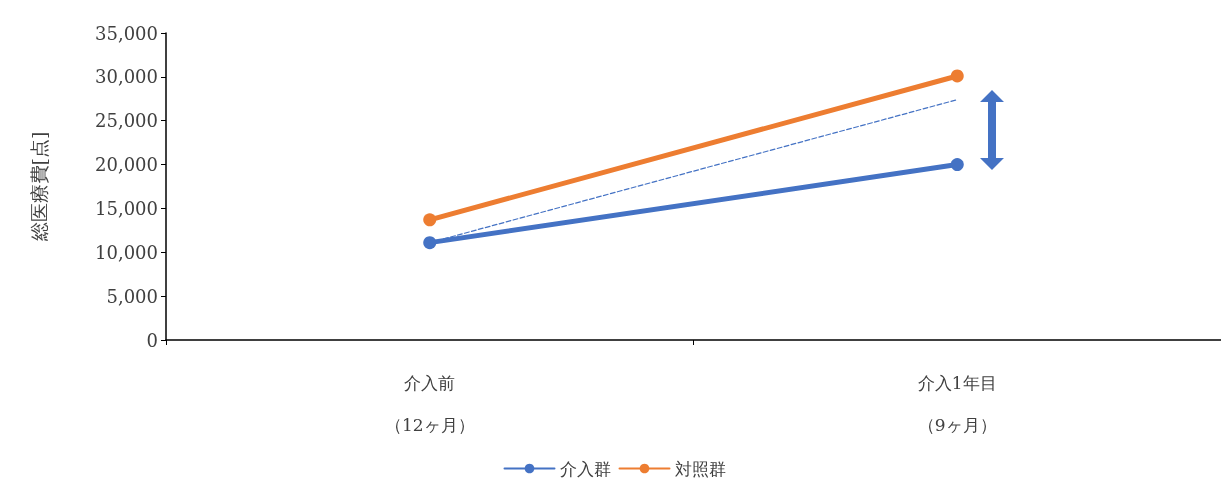 This screenshot has width=1229, height=492. What do you see at coordinates (132, 296) in the screenshot?
I see `y-tick-label: 5,000` at bounding box center [132, 296].